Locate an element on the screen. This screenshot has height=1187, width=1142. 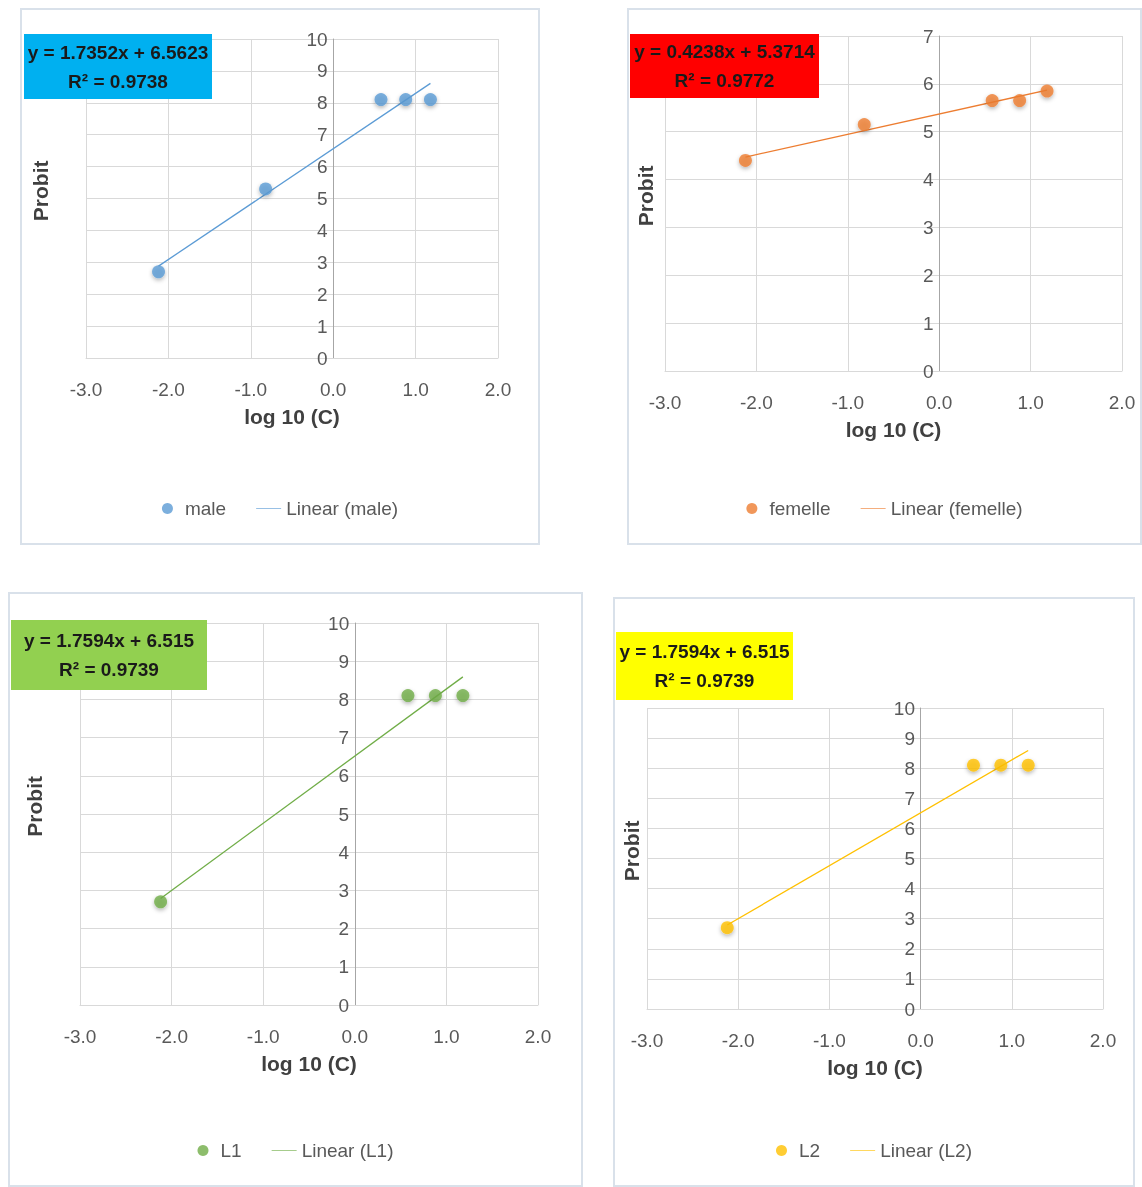
text: y = 1.7594x + 6.515 is located at coordinates (704, 651).